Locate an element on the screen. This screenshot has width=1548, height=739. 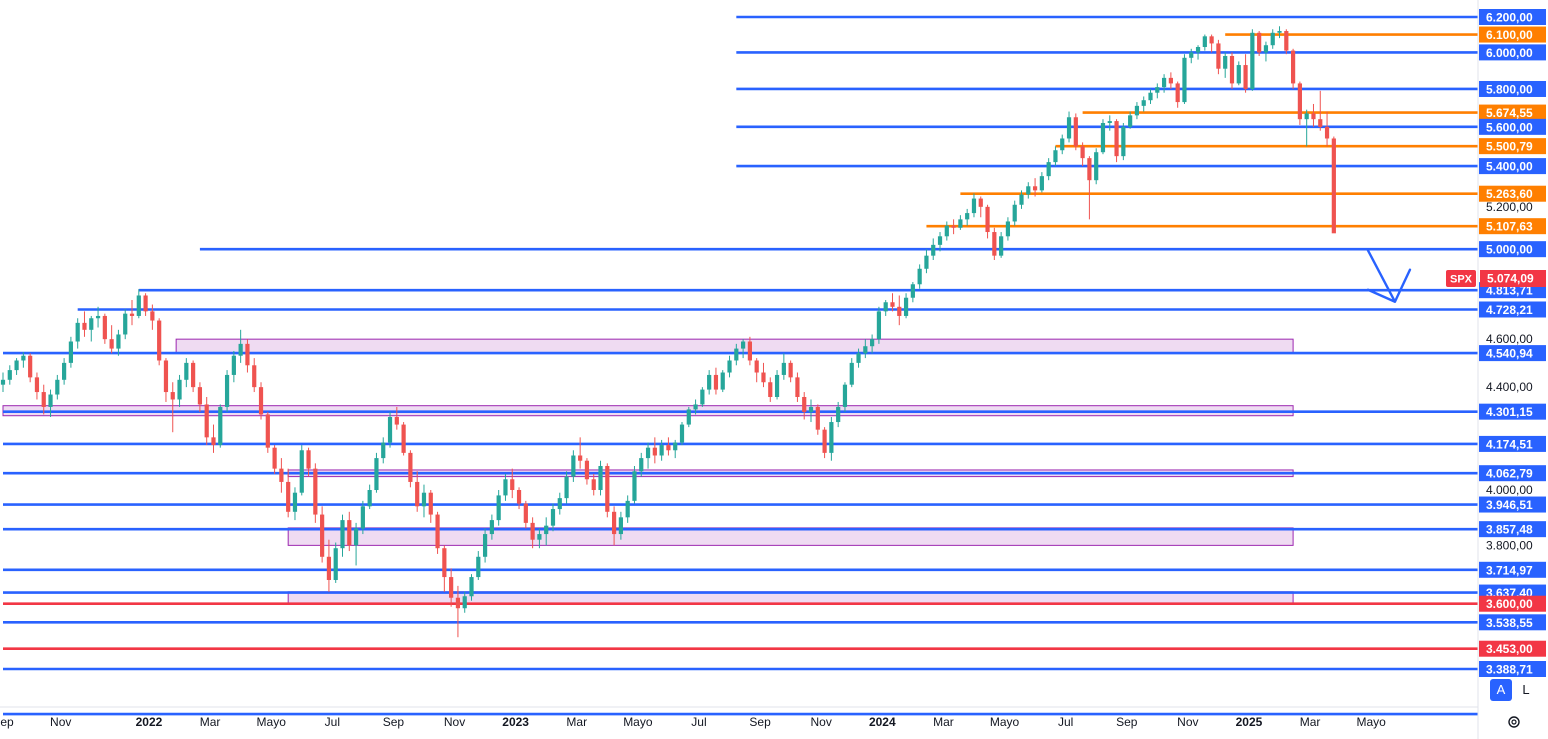
level-label: 5.107,63 is located at coordinates (1509, 227).